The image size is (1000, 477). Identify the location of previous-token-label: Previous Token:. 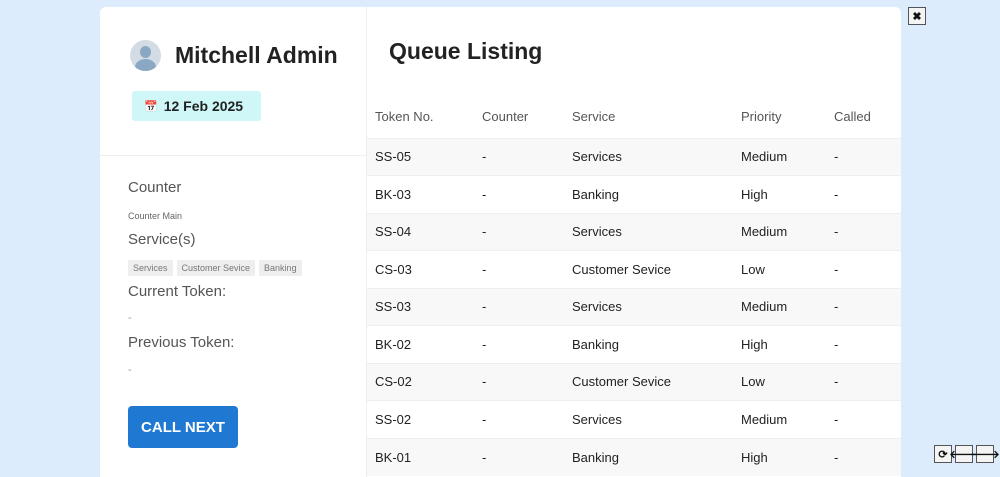
(181, 342).